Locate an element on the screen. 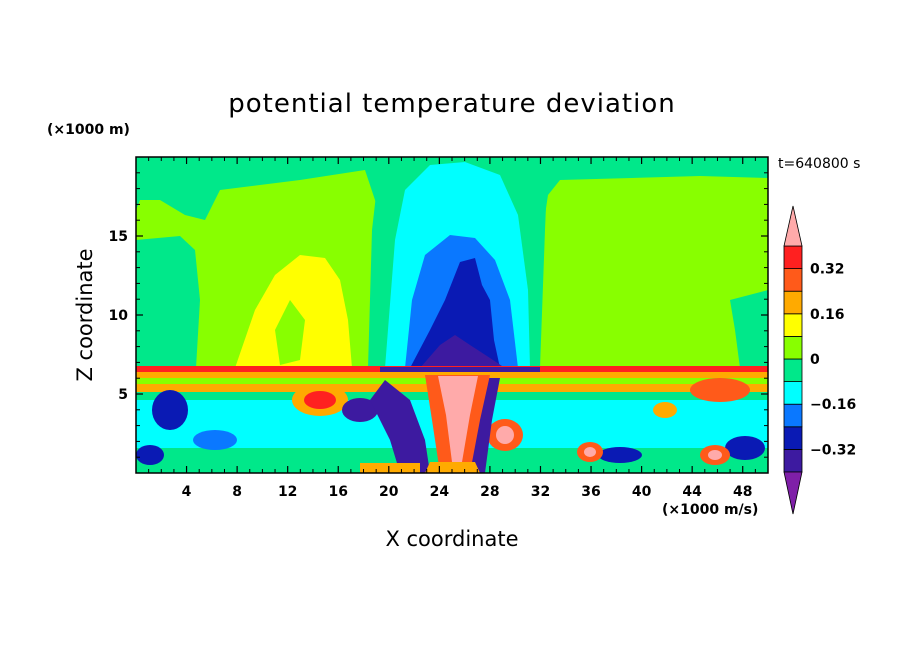  x-tick-label: 16 is located at coordinates (337, 492).